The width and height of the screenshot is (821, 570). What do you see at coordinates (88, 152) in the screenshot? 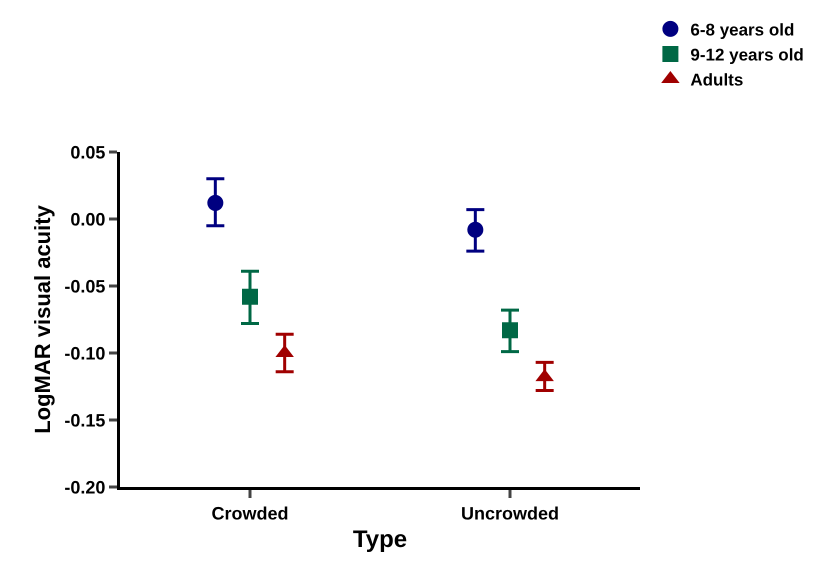
I see `y-tick-label: 0.05` at bounding box center [88, 152].